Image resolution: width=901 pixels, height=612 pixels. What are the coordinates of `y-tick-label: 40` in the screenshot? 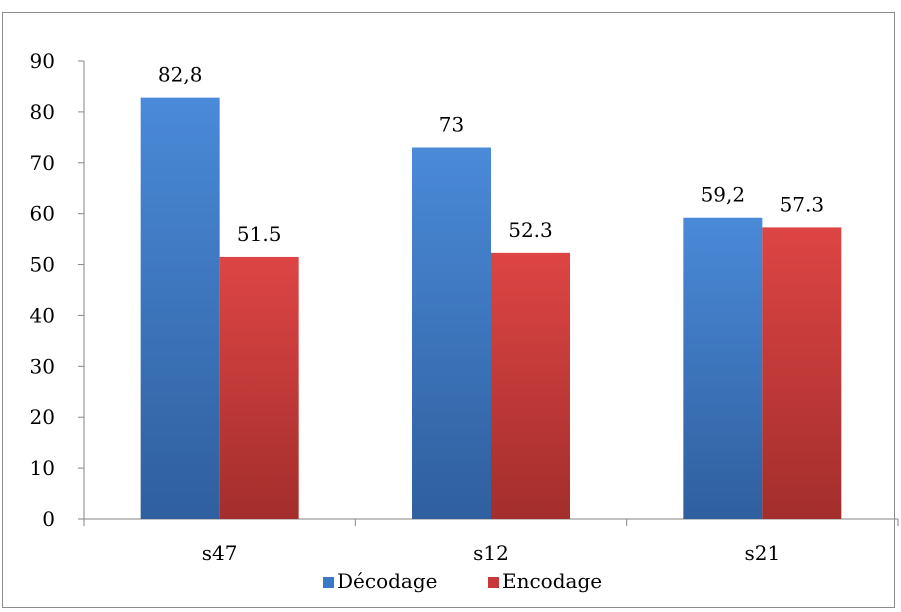 It's located at (42, 315).